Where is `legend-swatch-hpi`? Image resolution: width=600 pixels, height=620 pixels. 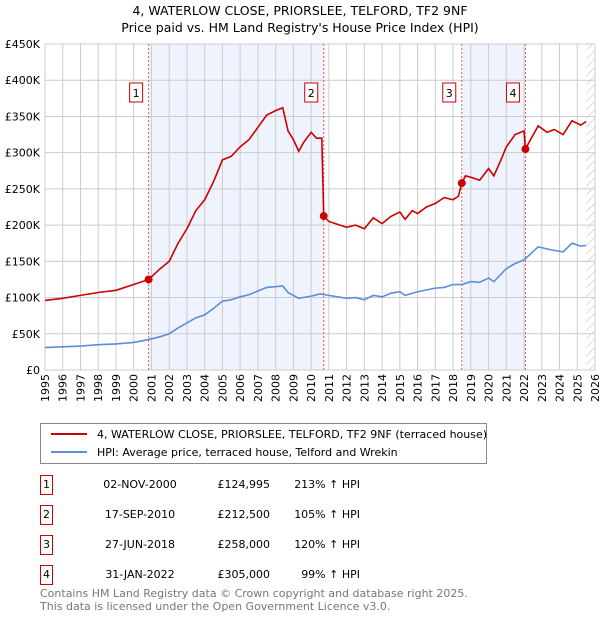 legend-swatch-hpi is located at coordinates (69, 452).